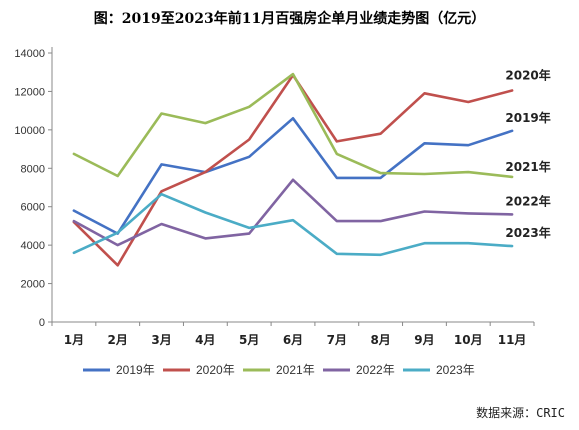 This screenshot has height=430, width=579. Describe the element at coordinates (527, 117) in the screenshot. I see `end-label-2019年: 2019年` at that location.